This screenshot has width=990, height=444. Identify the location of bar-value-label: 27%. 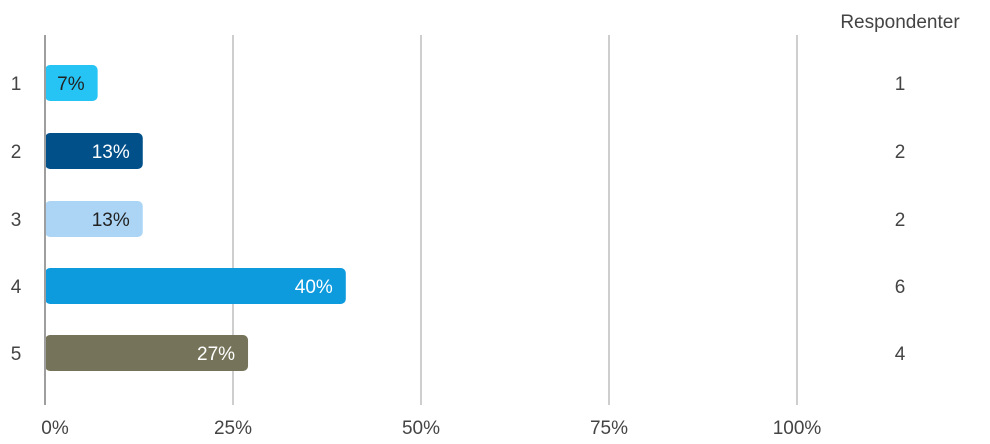
(216, 354).